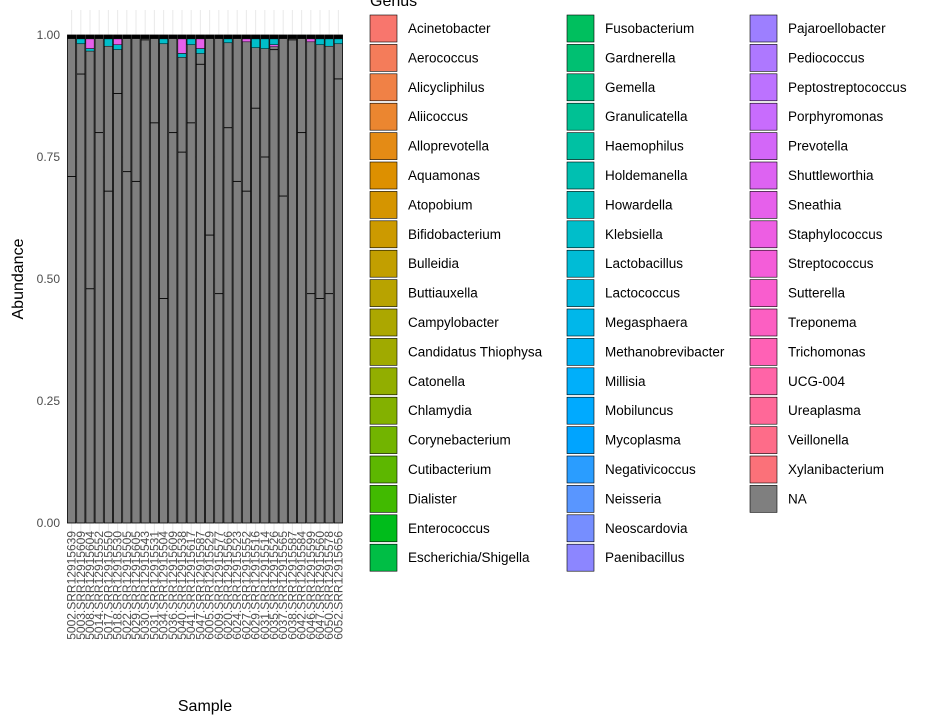 The image size is (936, 724). Describe the element at coordinates (200, 585) in the screenshot. I see `x-tick-label: 5047.SRR12915587` at that location.